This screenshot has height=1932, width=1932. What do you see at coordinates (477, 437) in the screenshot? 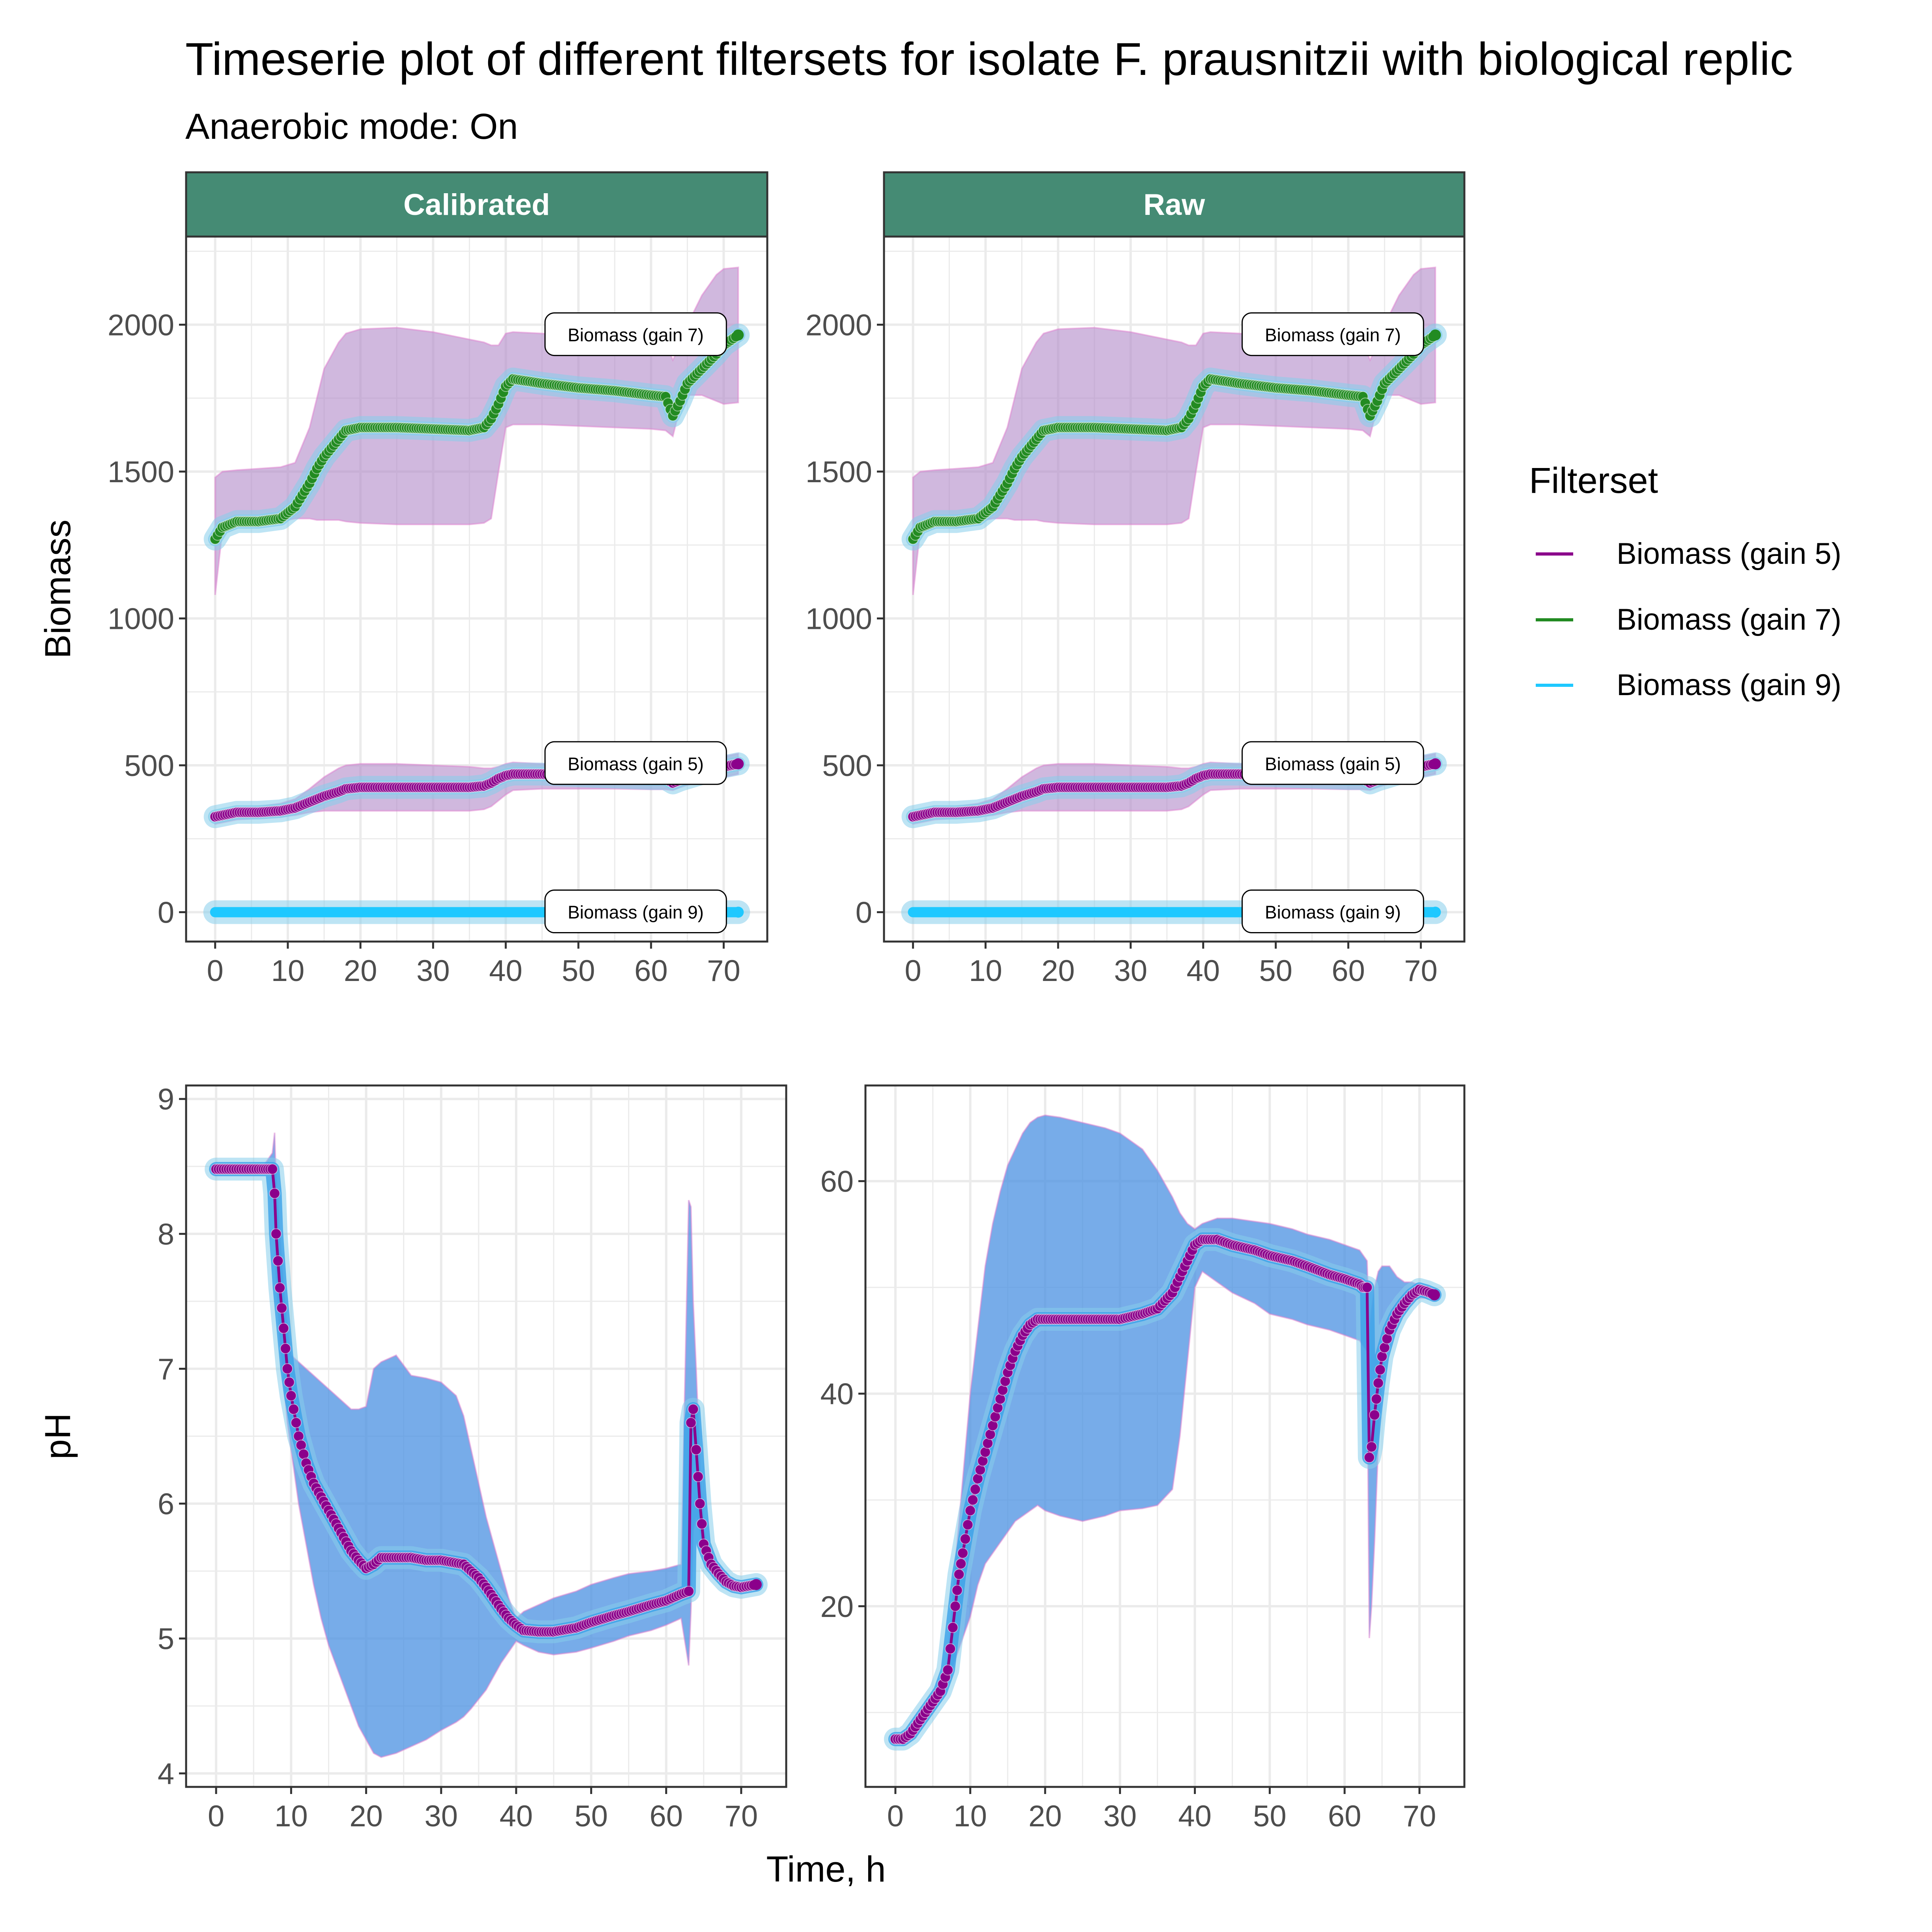
I see `series-points-biomass-gain-7-` at bounding box center [477, 437].